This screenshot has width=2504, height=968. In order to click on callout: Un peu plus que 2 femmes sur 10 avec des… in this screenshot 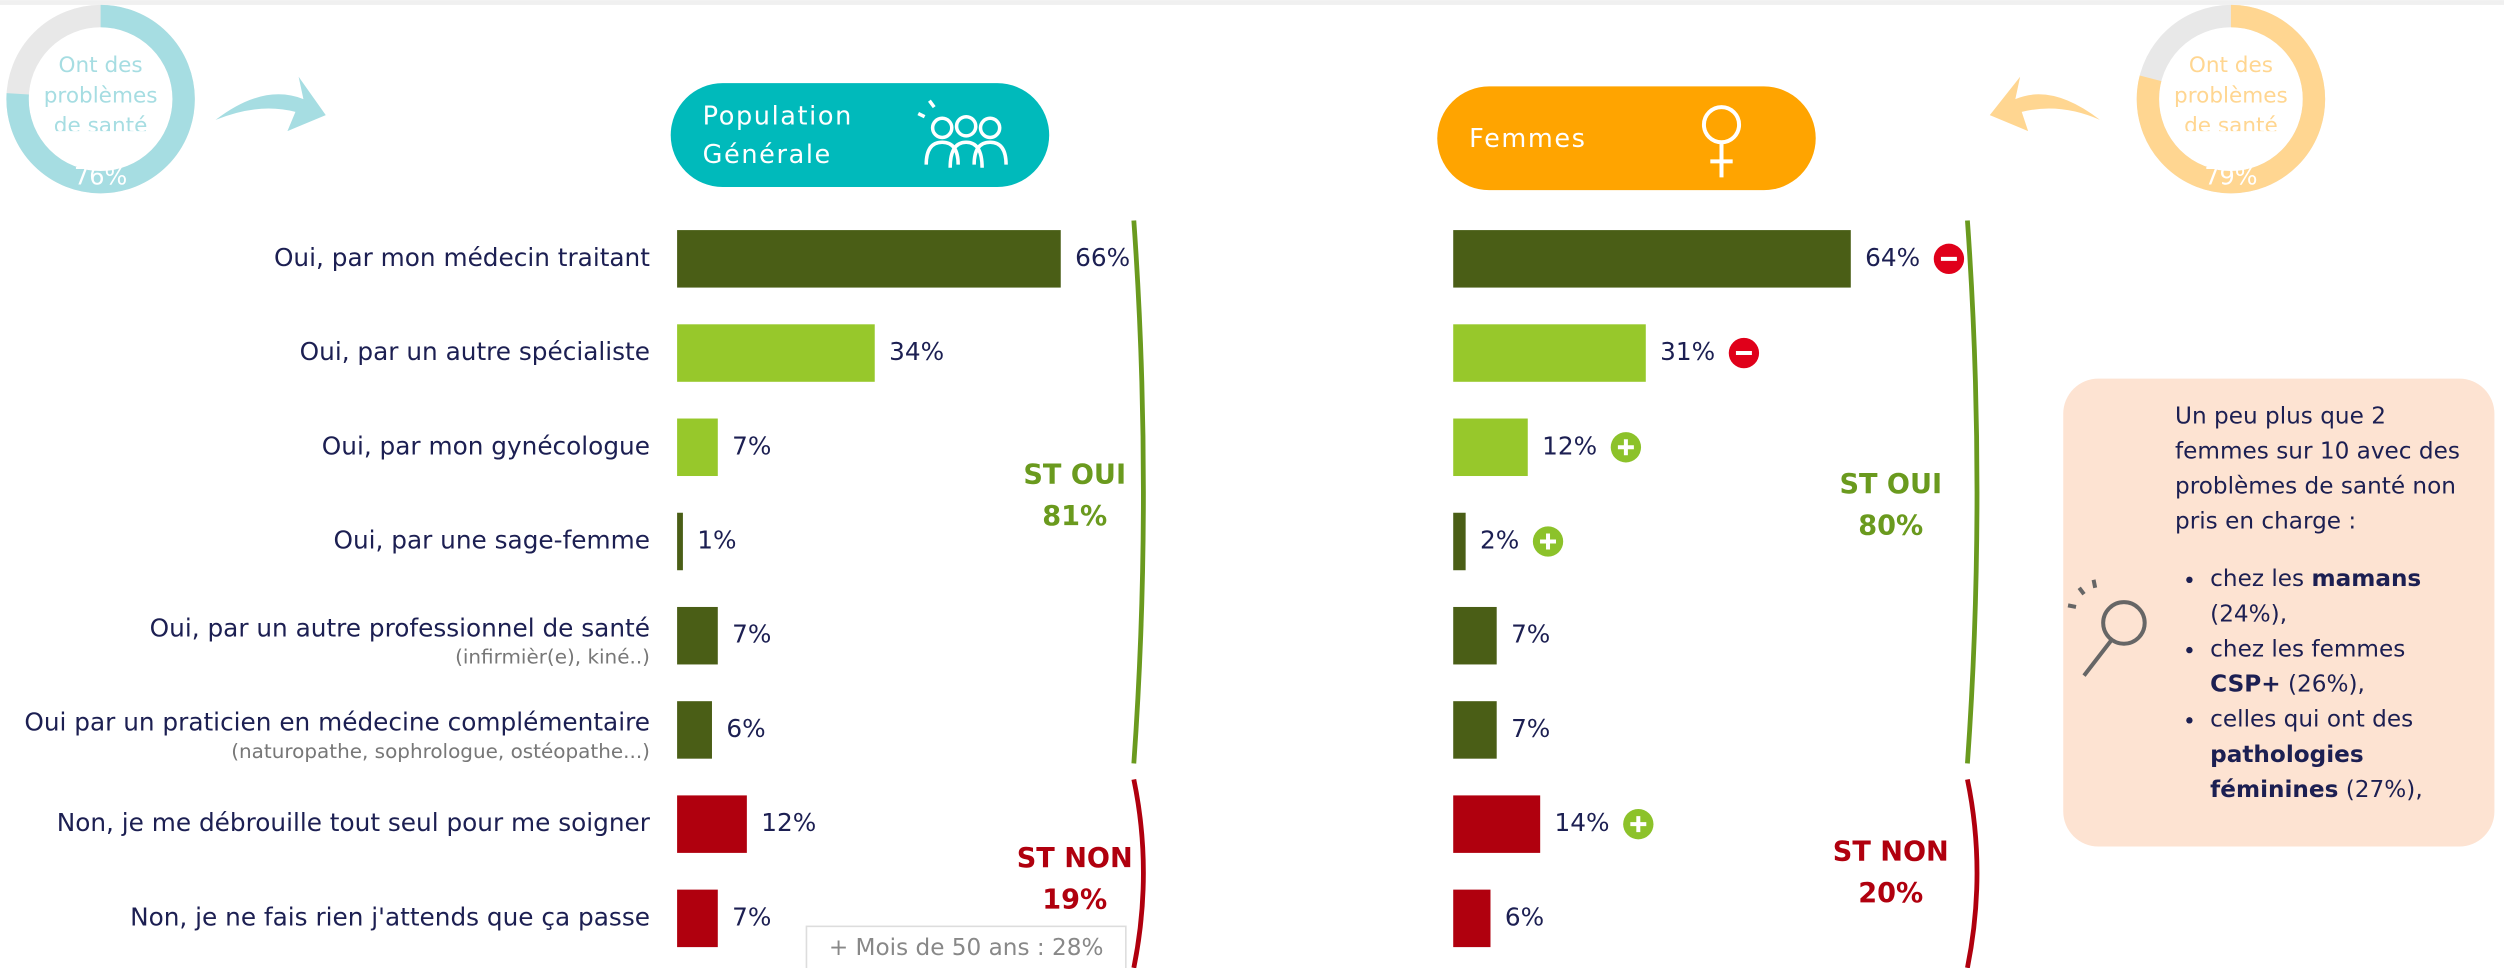, I will do `click(2330, 622)`.